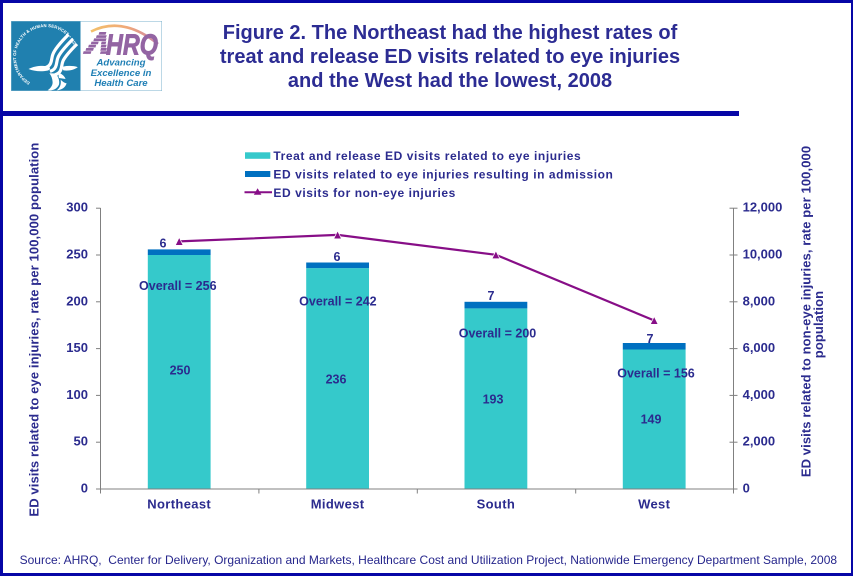 The width and height of the screenshot is (853, 576). What do you see at coordinates (81, 441) in the screenshot?
I see `svg-text: 50` at bounding box center [81, 441].